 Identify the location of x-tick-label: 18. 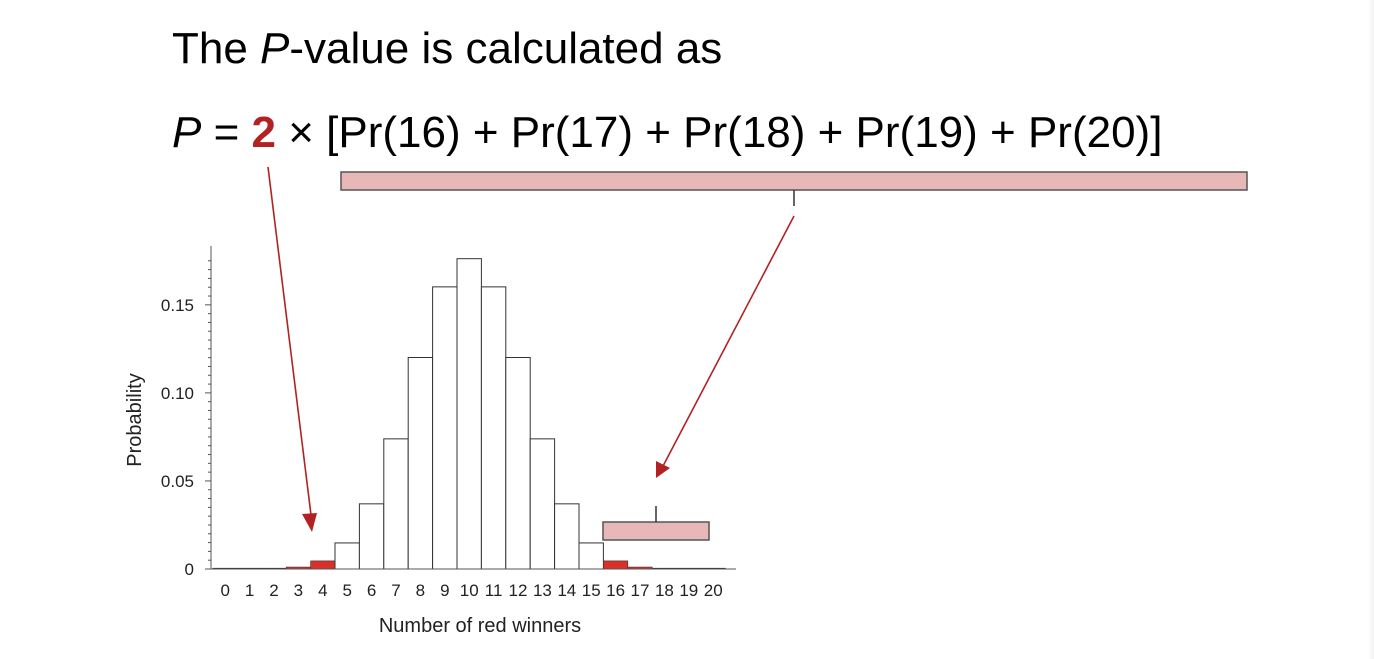
(664, 590).